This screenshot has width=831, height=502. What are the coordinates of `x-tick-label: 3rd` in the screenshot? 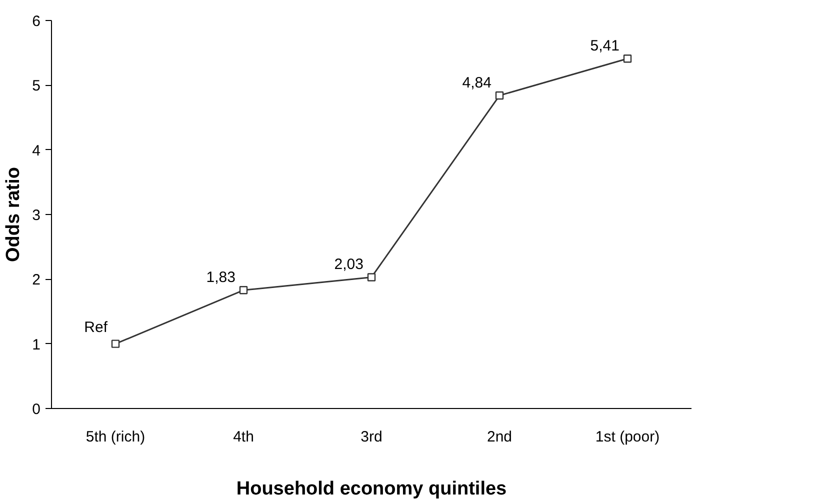 It's located at (371, 437).